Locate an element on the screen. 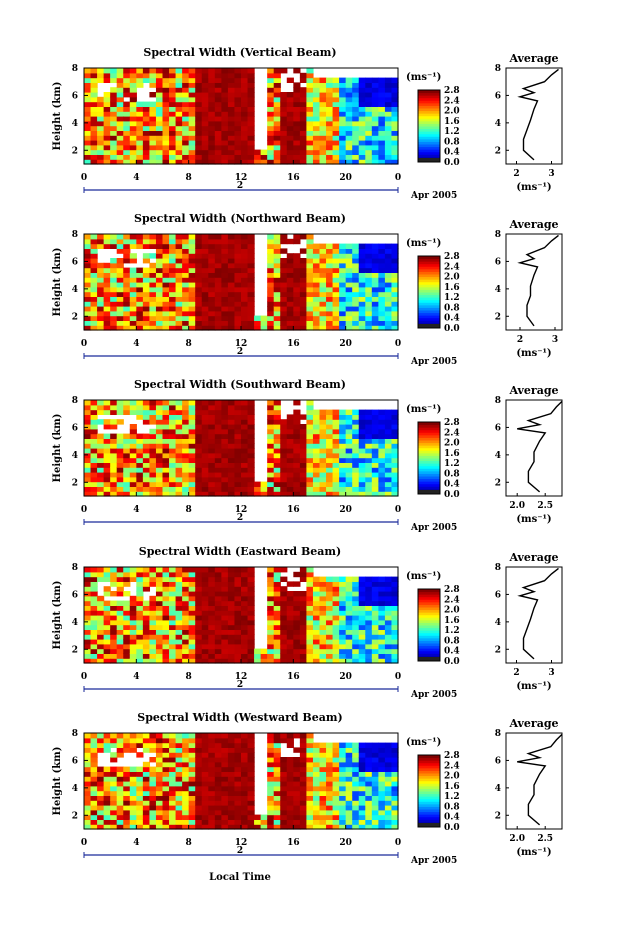 The width and height of the screenshot is (617, 929). heatmap-cells is located at coordinates (241, 781).